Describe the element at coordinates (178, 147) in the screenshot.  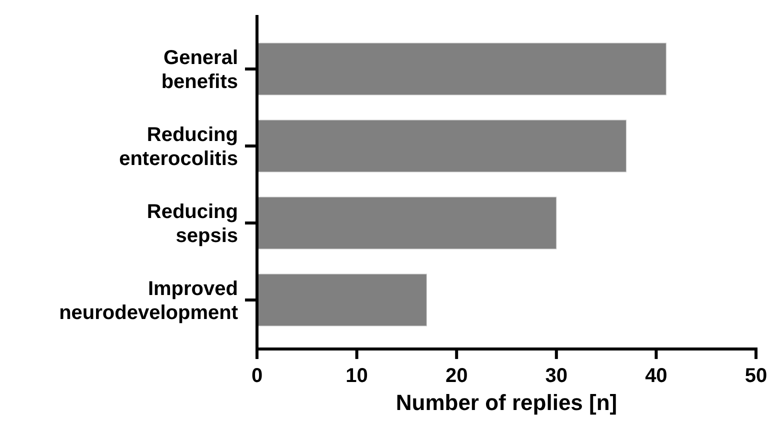
I see `y-tick-label: Reducing enterocolitis` at that location.